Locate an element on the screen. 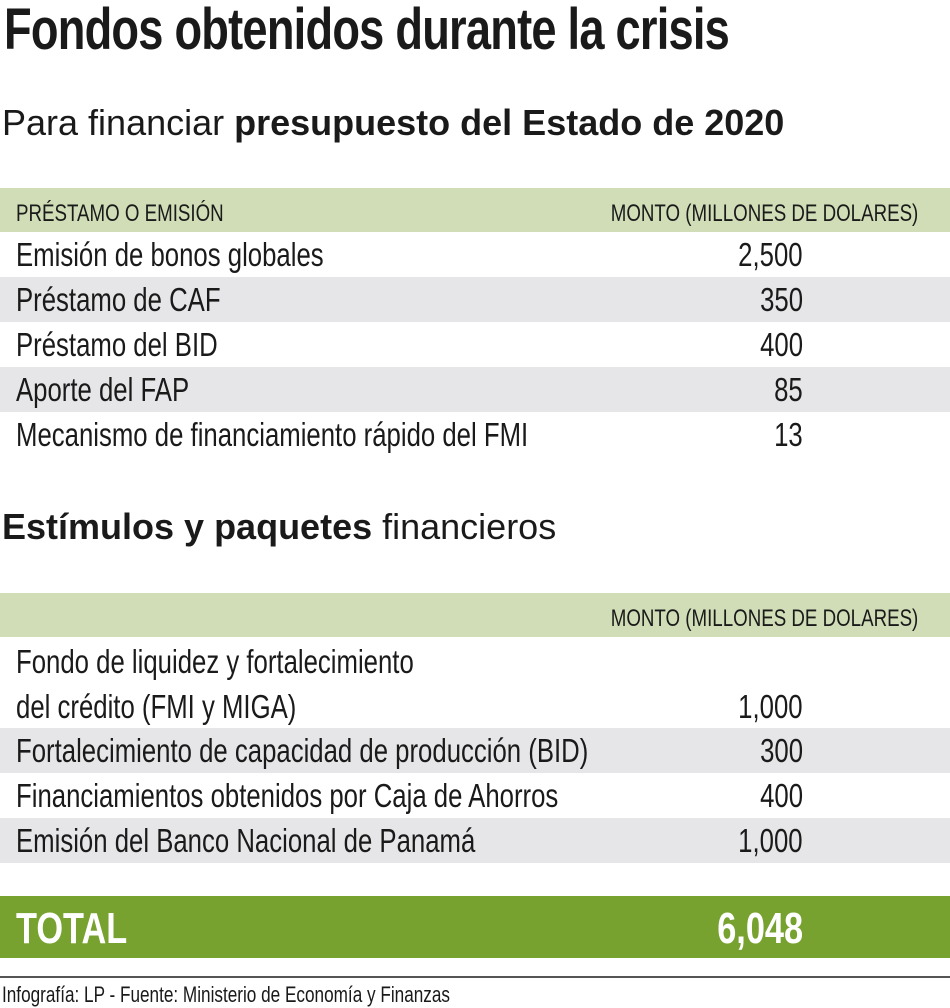 The height and width of the screenshot is (1008, 950). page-title: Fondos obtenidos durante la crisis is located at coordinates (367, 31).